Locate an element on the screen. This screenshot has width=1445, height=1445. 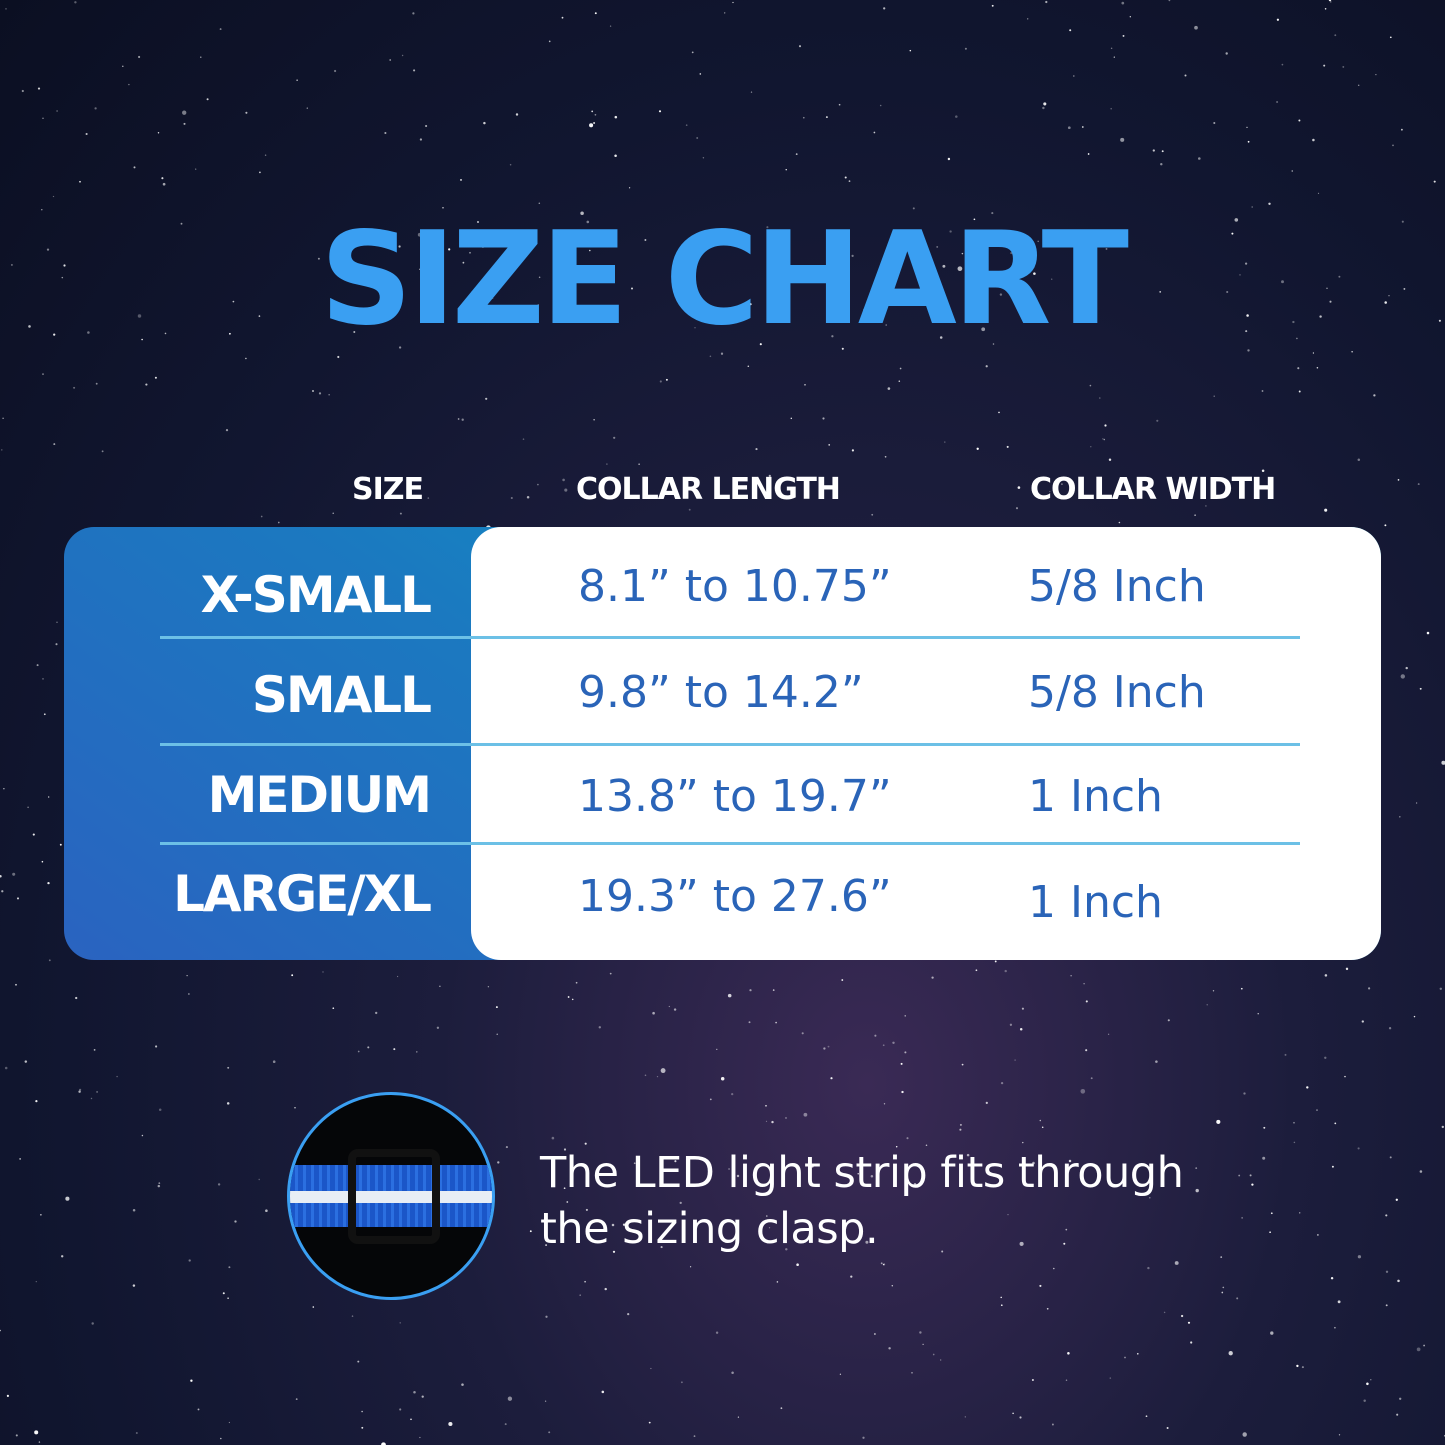
collar-length: 13.8” to 19.7” is located at coordinates (735, 796).